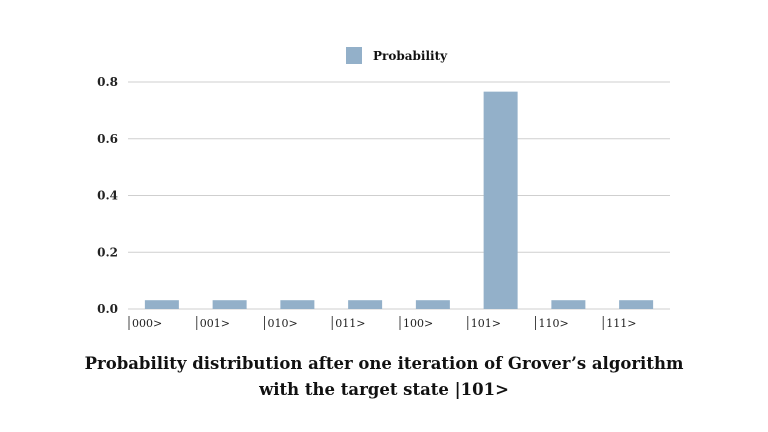  I want to click on legend-swatch-probability, so click(354, 55).